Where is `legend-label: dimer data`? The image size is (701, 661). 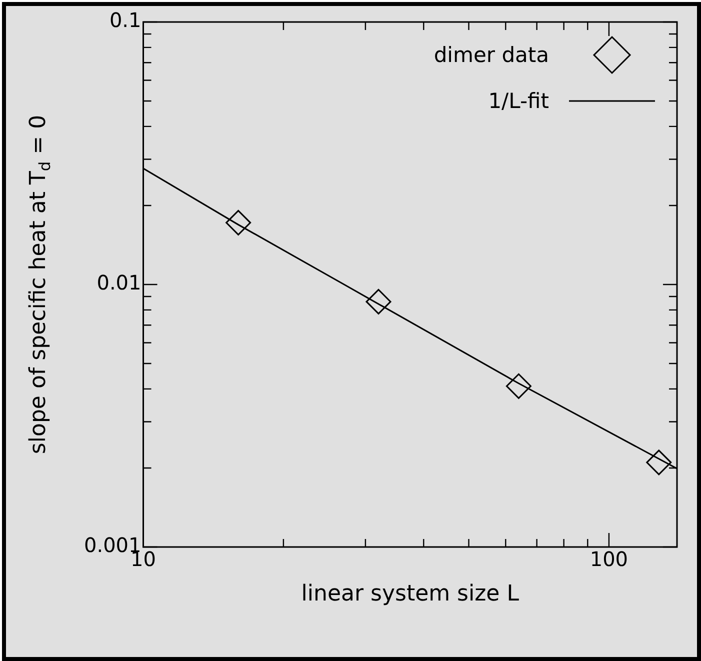 legend-label: dimer data is located at coordinates (491, 55).